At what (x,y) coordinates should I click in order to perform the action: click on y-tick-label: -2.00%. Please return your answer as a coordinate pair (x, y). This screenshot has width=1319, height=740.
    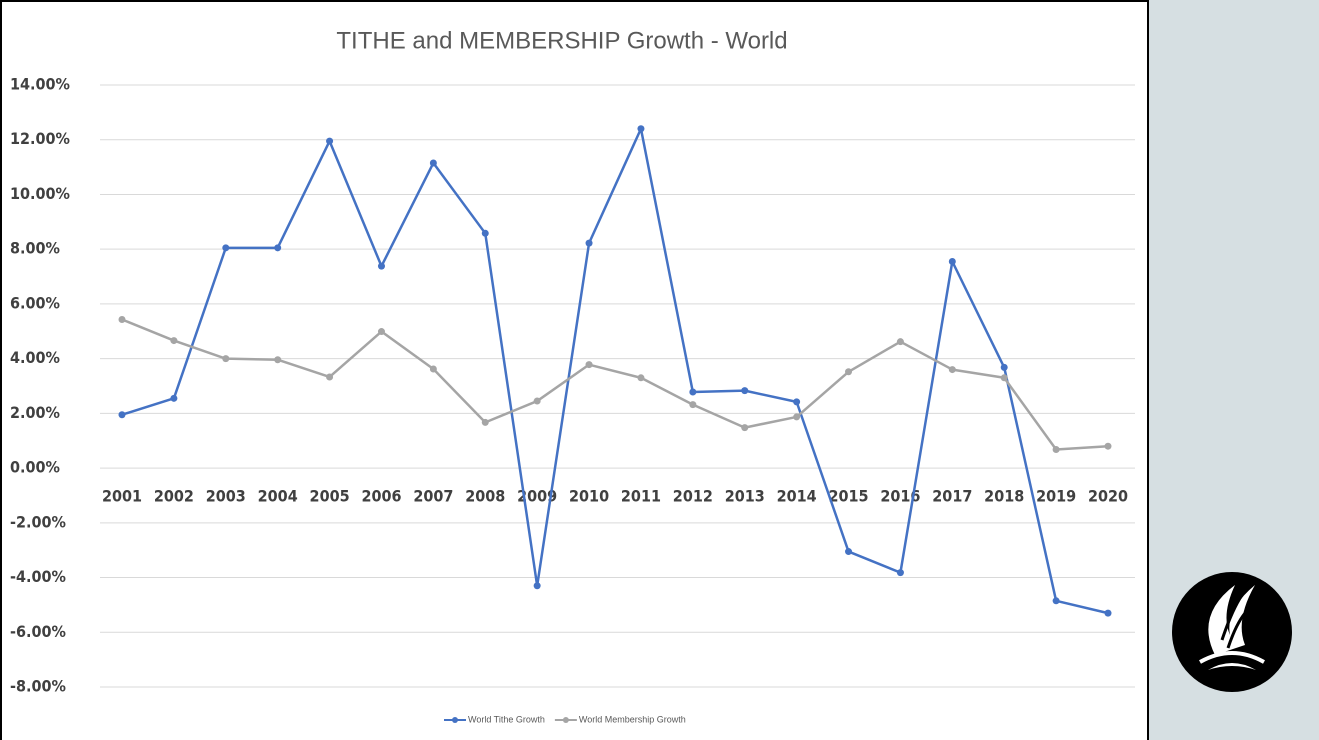
    Looking at the image, I should click on (38, 521).